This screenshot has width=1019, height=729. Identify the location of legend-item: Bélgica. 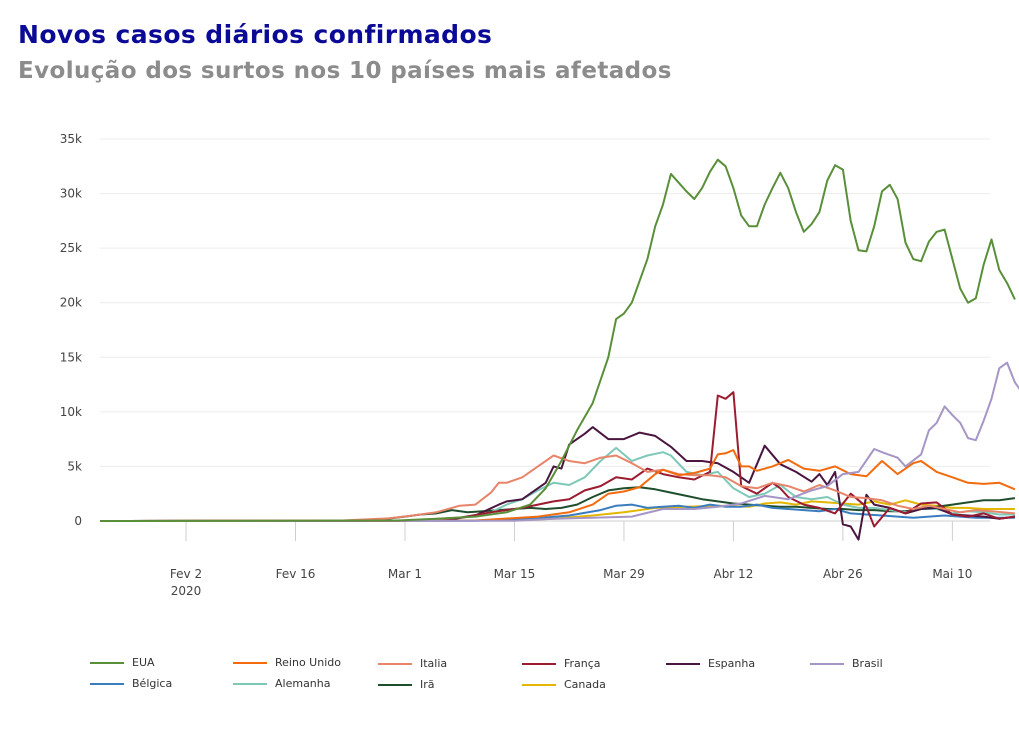
(131, 683).